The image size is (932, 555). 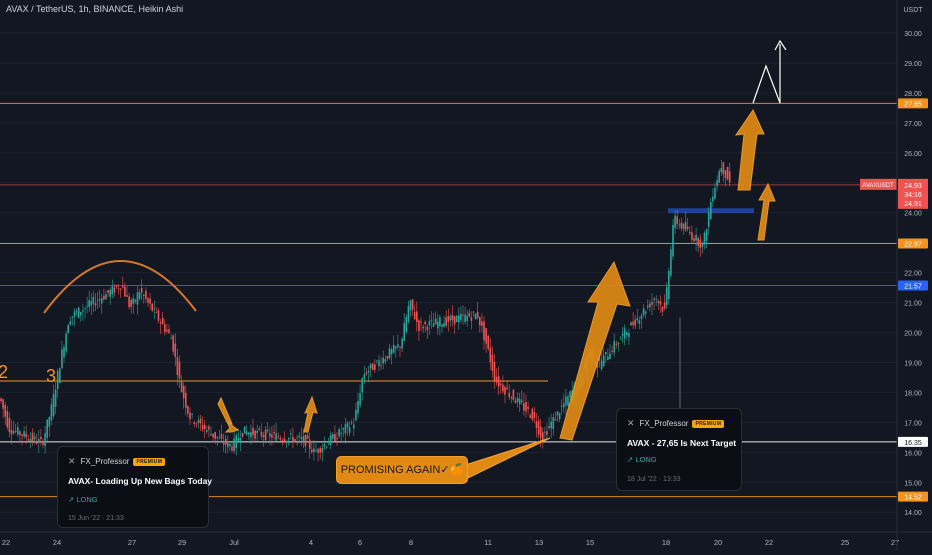 I want to click on price-countdown: 34:16, so click(x=913, y=195).